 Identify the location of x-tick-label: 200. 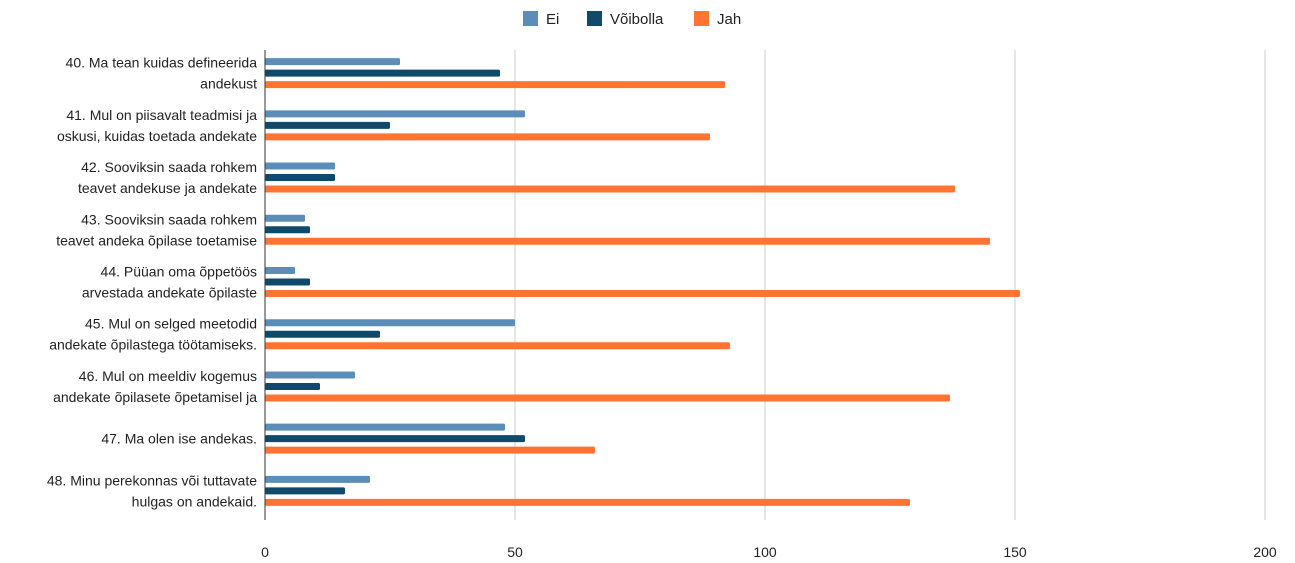
(1265, 552).